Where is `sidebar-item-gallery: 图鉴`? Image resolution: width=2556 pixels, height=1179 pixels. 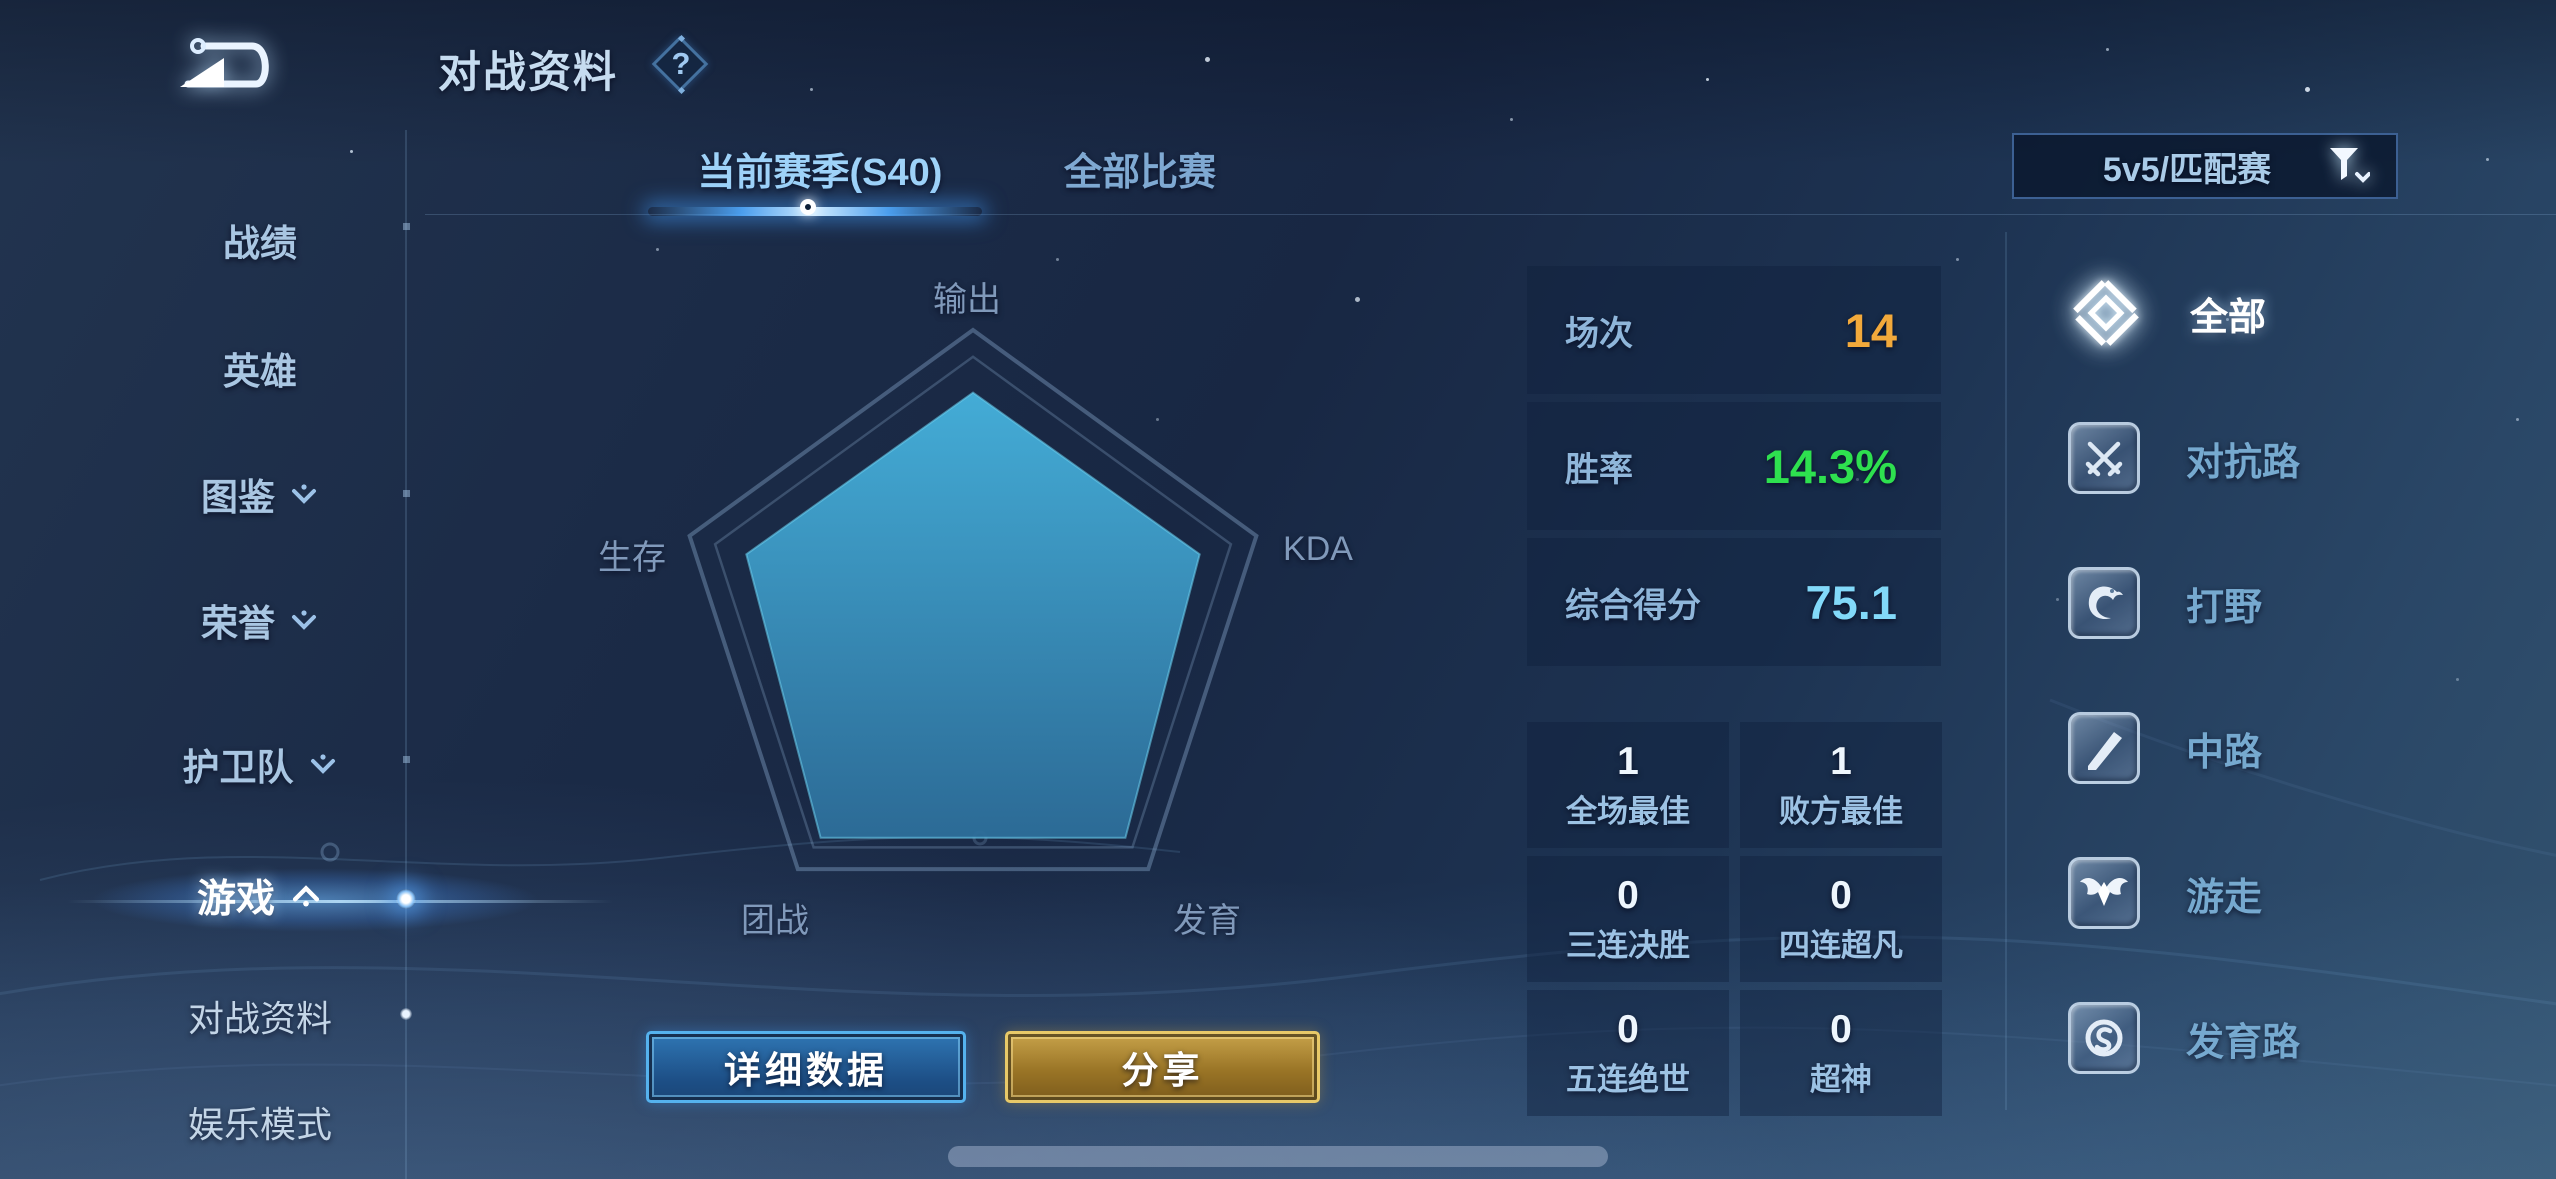
sidebar-item-gallery: 图鉴 is located at coordinates (260, 494).